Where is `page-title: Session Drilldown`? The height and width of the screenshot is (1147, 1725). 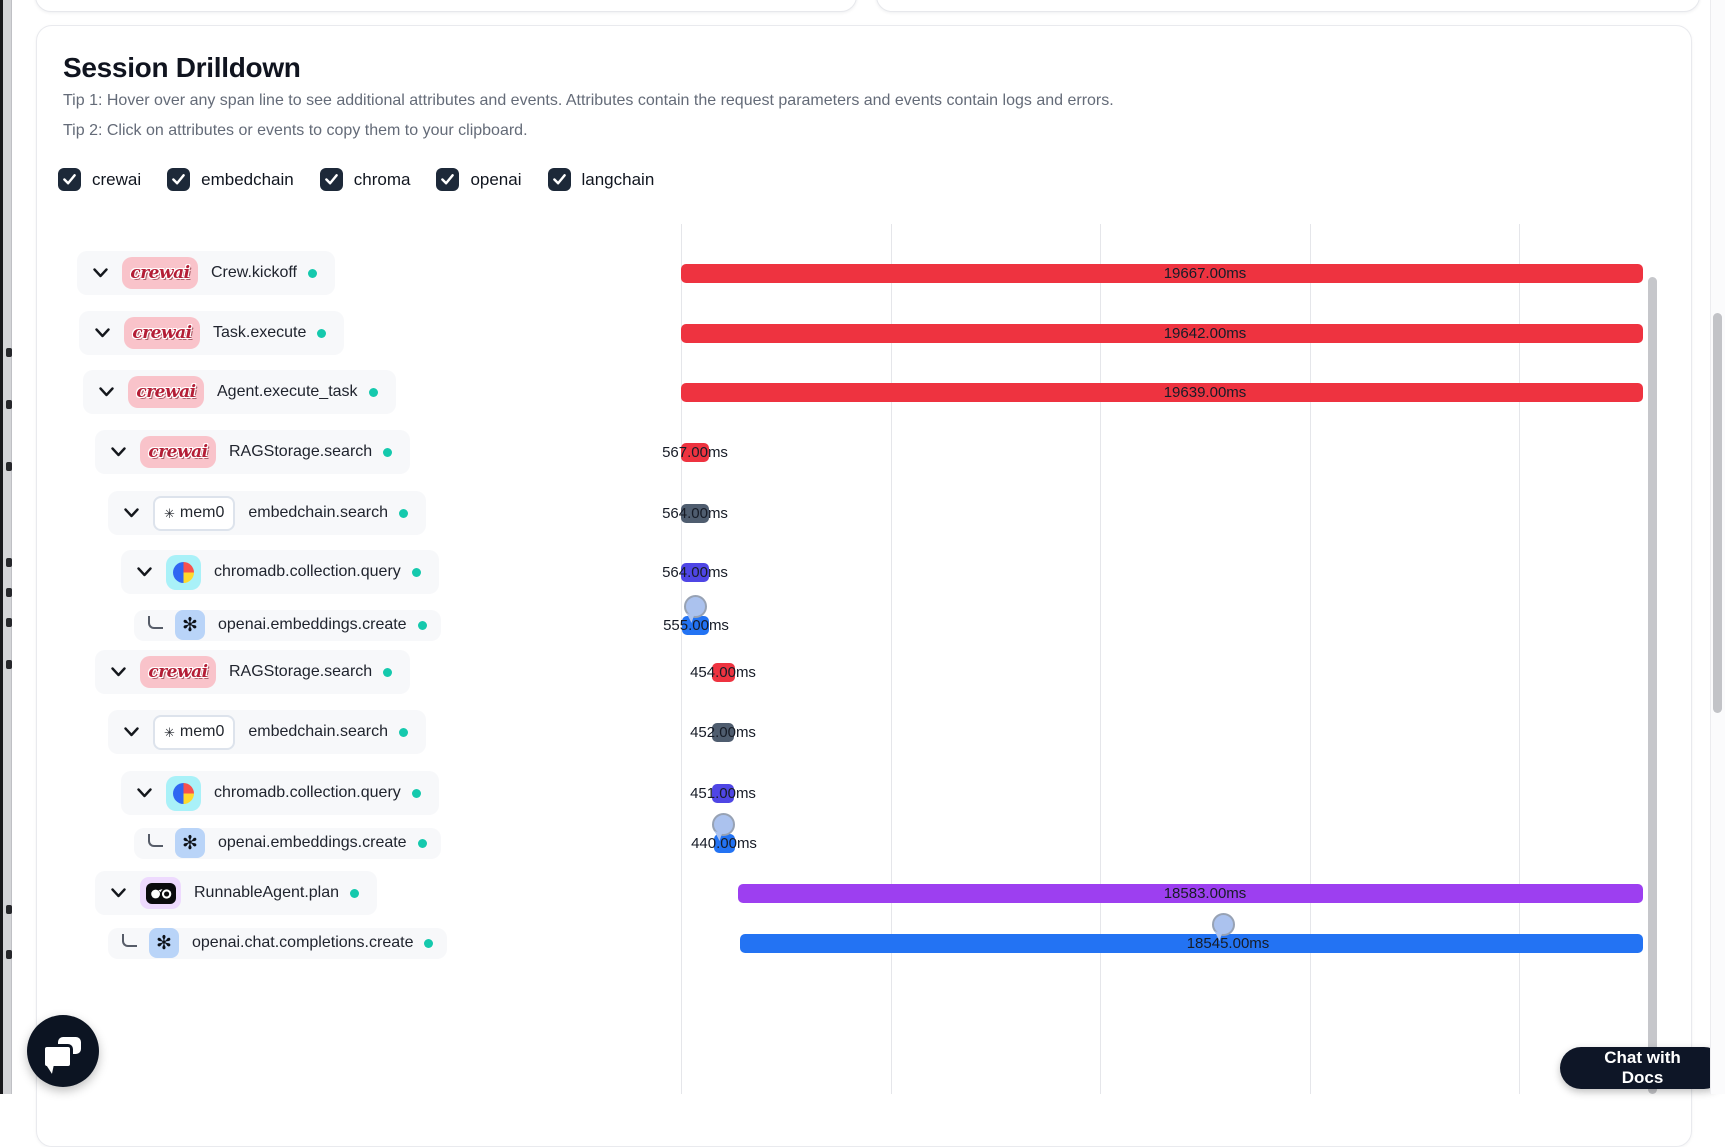
page-title: Session Drilldown is located at coordinates (182, 67).